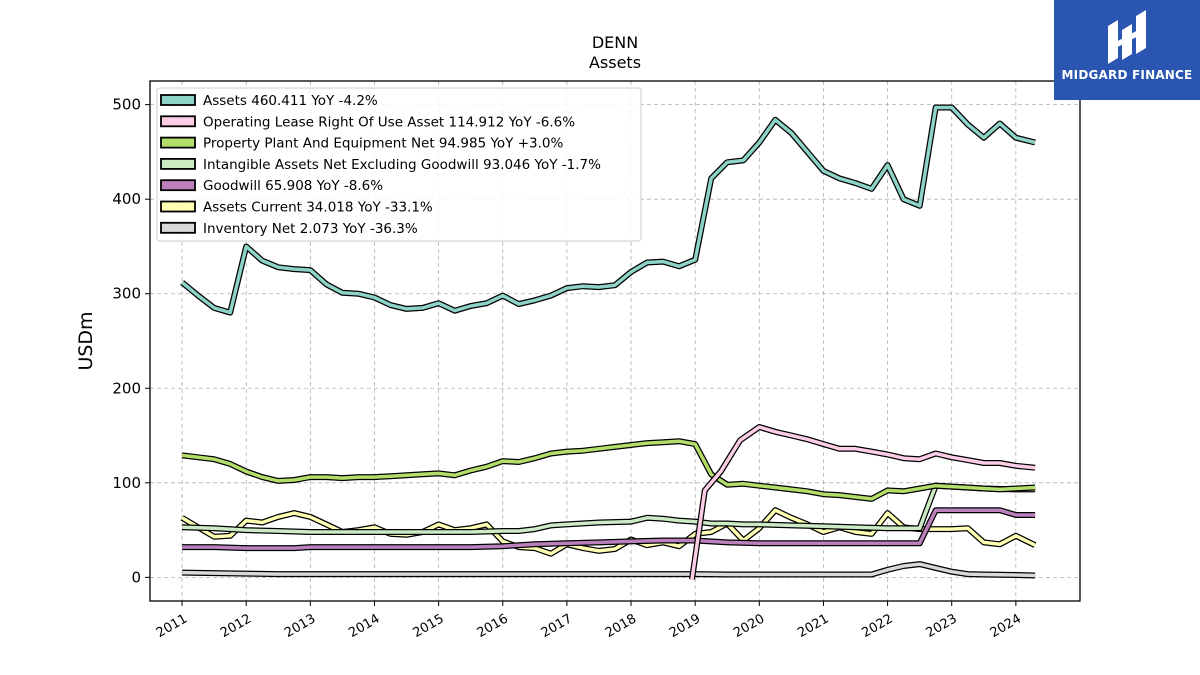  I want to click on x-tick-label: 2020, so click(749, 626).